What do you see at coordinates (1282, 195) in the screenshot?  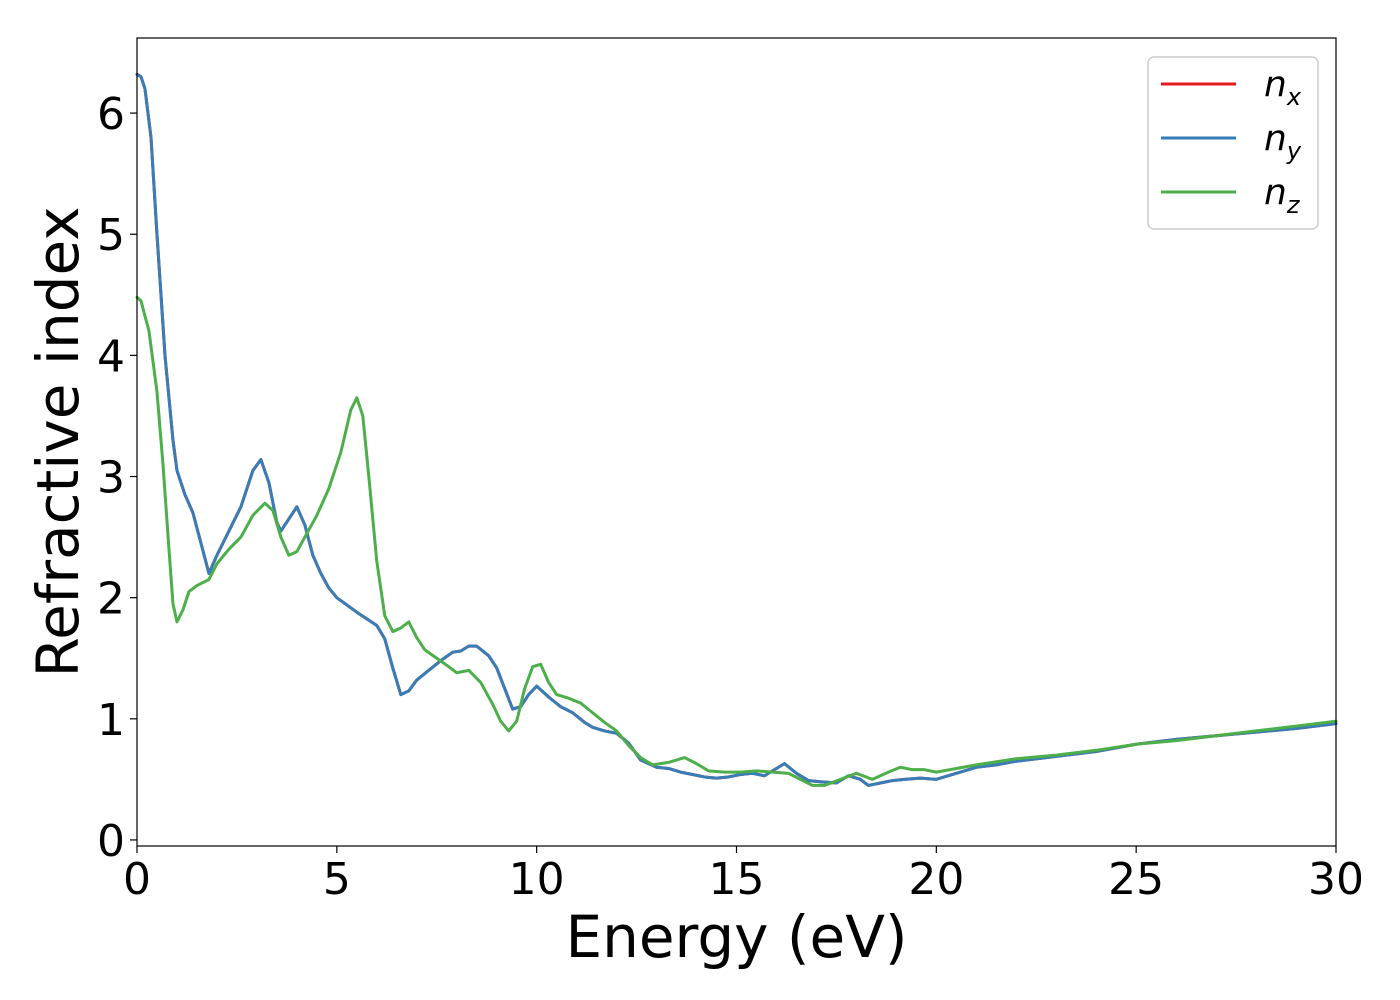 I see `legend-label-z: nz` at bounding box center [1282, 195].